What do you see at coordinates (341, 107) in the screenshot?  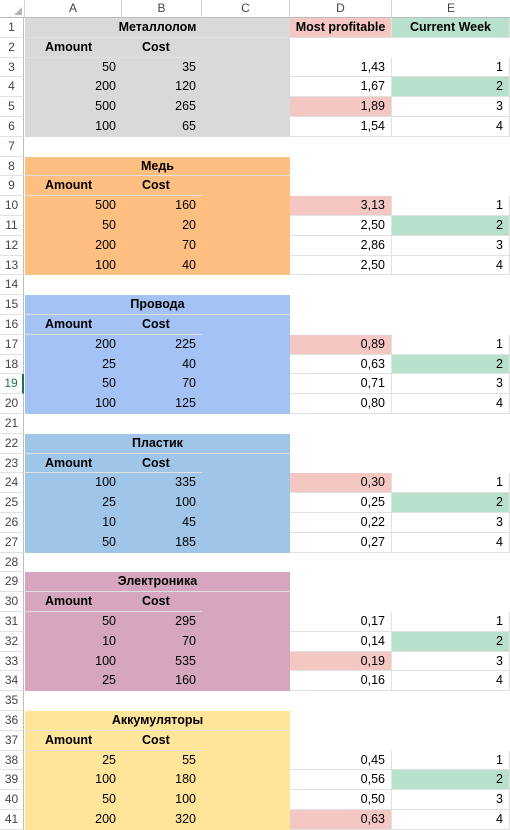 I see `ratio-cell: 1,89` at bounding box center [341, 107].